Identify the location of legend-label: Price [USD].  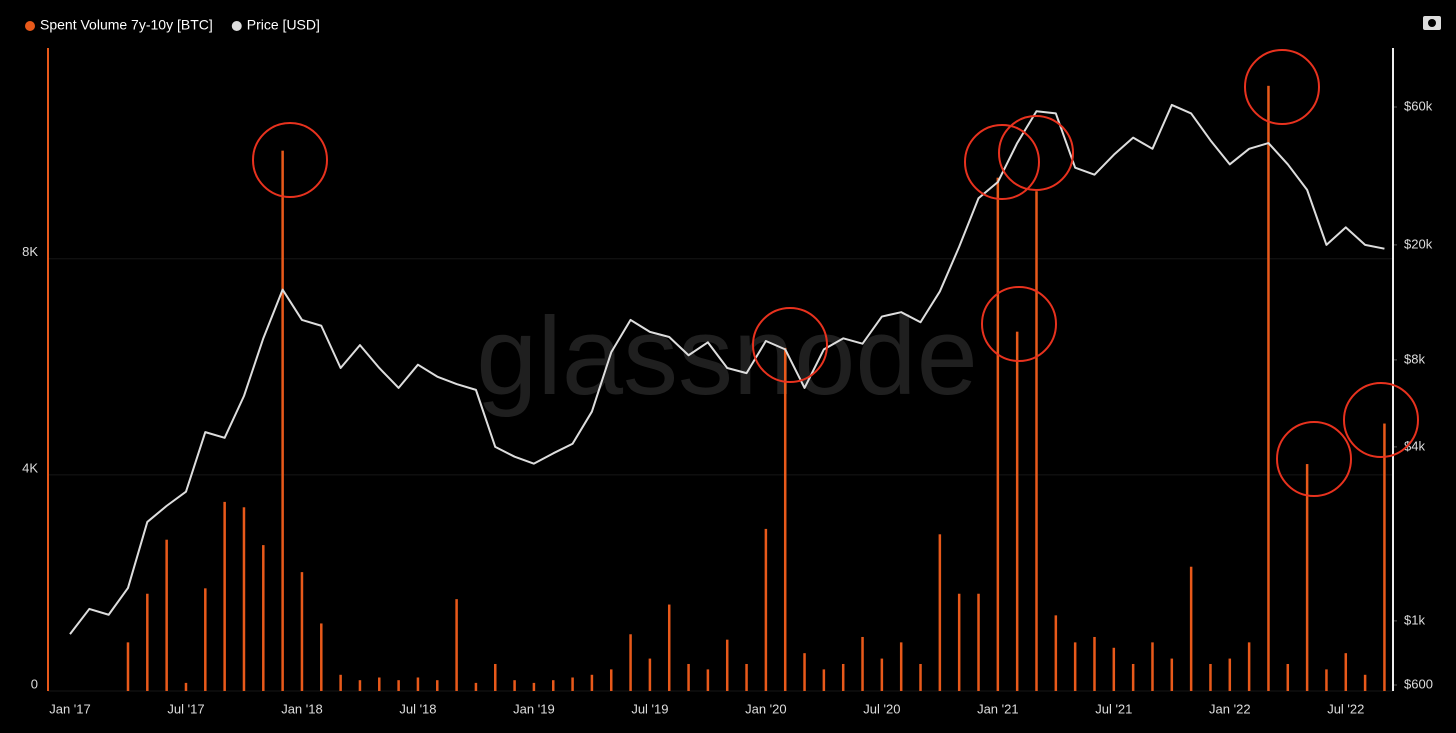
(283, 25).